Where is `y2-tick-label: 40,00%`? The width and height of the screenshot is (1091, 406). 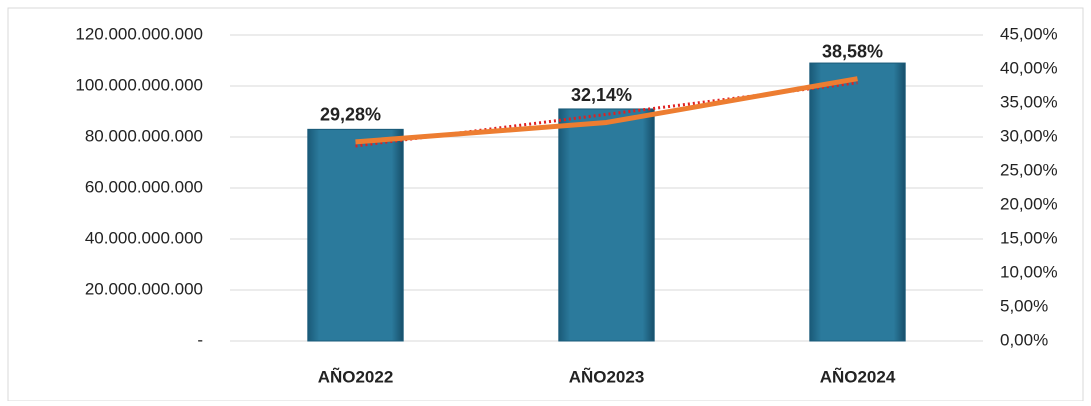
y2-tick-label: 40,00% is located at coordinates (1029, 67).